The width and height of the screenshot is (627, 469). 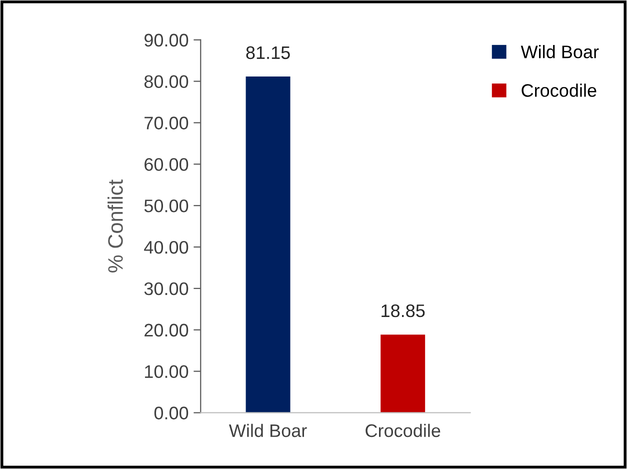 What do you see at coordinates (166, 206) in the screenshot?
I see `y-tick-label: 50.00` at bounding box center [166, 206].